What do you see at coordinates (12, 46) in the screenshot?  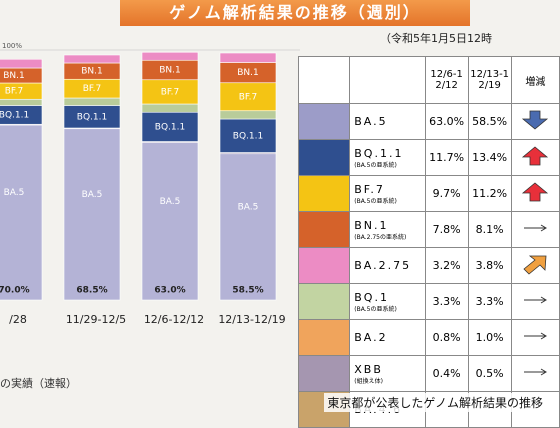 I see `y-tick-label: 100%` at bounding box center [12, 46].